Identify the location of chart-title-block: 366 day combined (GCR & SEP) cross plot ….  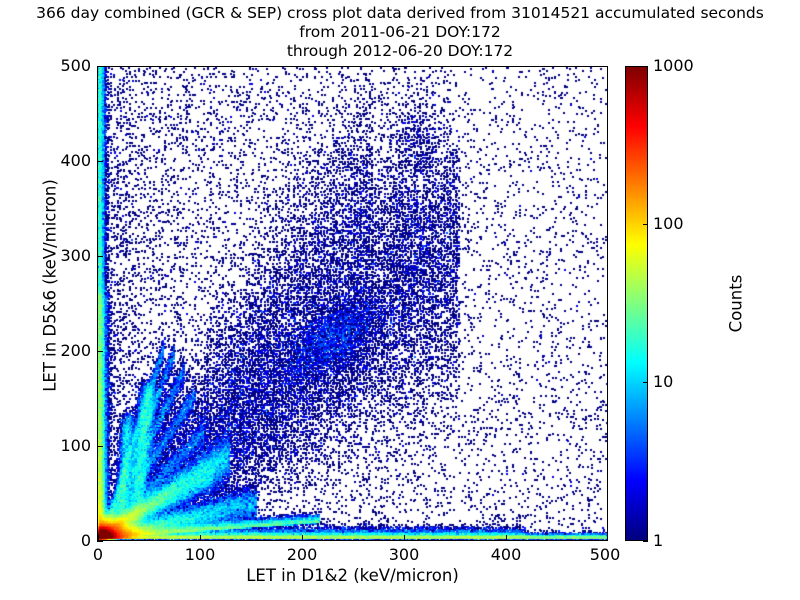
(400, 32).